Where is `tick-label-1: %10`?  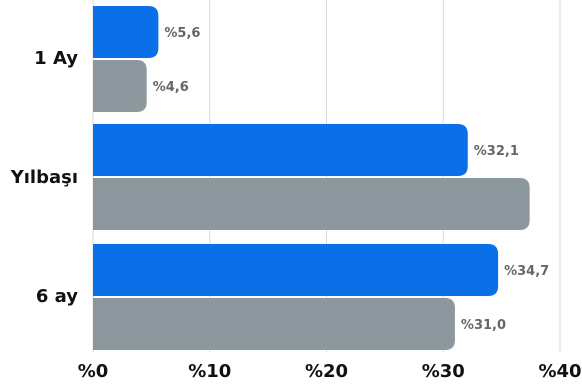 tick-label-1: %10 is located at coordinates (209, 371).